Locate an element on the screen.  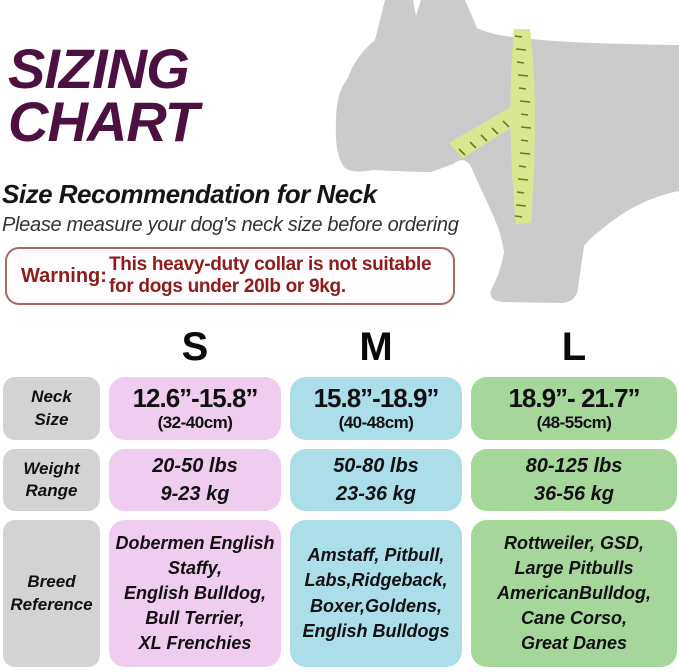
neck-size-l-cell: 18.9”- 21.7” (48-55cm) is located at coordinates (574, 408).